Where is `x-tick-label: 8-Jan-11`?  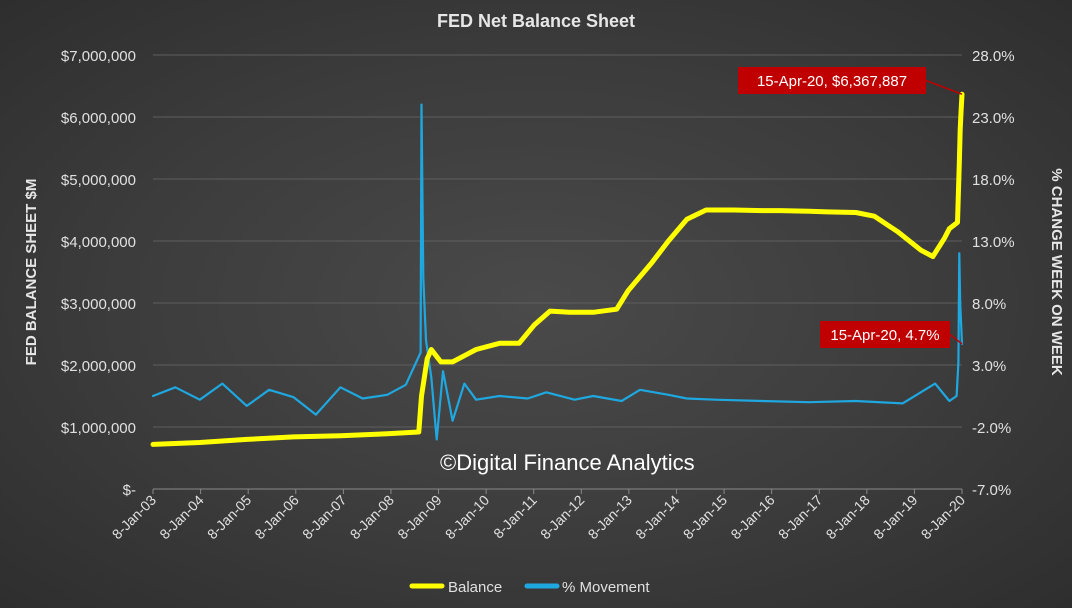 x-tick-label: 8-Jan-11 is located at coordinates (515, 517).